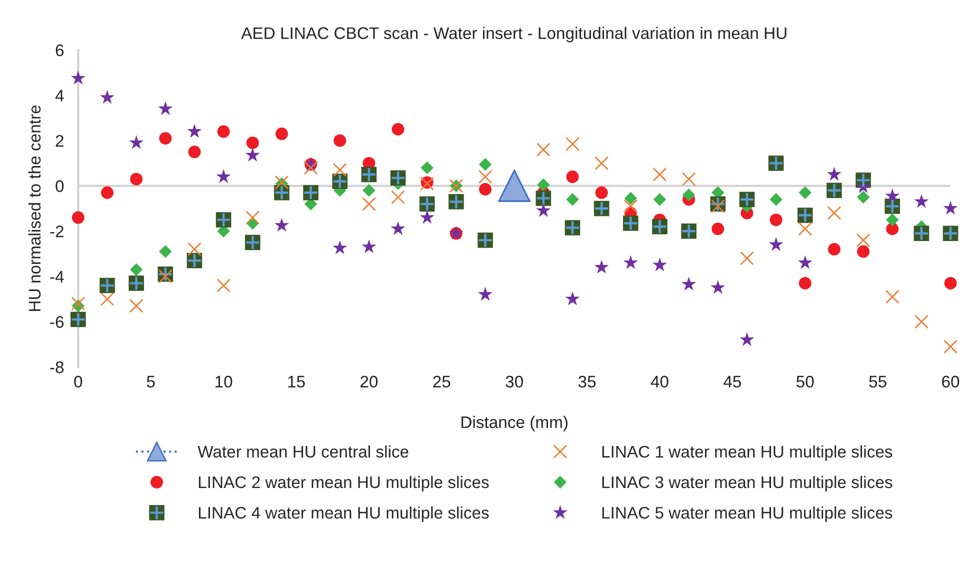  I want to click on x-tick-label: 55, so click(877, 382).